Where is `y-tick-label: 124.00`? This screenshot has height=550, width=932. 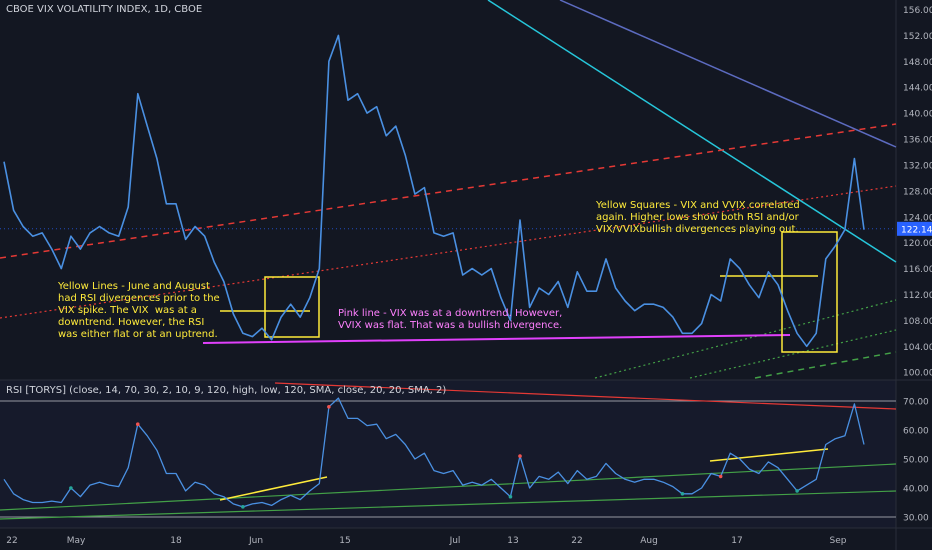 y-tick-label: 124.00 is located at coordinates (917, 218).